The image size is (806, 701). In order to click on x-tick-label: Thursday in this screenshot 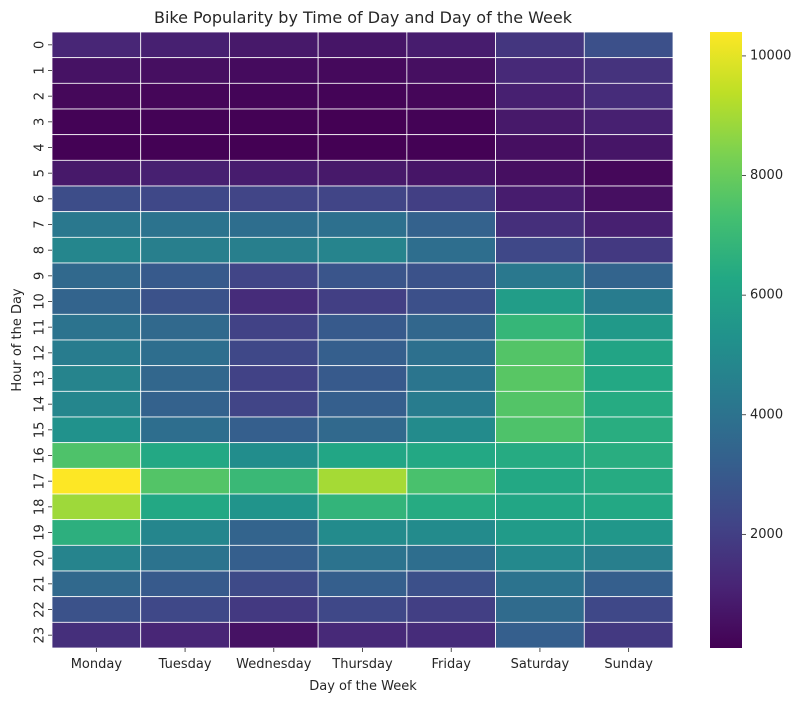, I will do `click(362, 664)`.